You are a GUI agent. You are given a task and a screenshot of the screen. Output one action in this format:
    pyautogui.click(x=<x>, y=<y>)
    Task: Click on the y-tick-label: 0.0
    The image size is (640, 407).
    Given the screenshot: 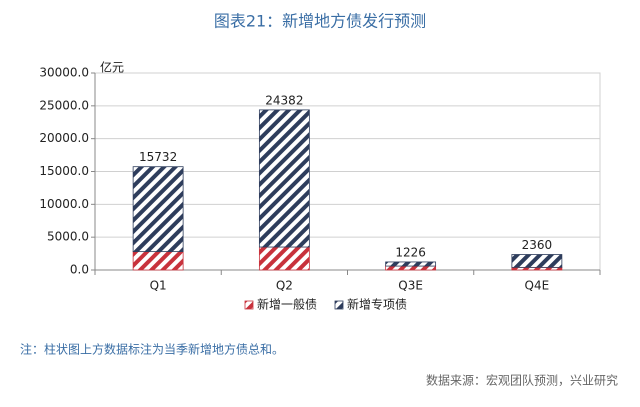 What is the action you would take?
    pyautogui.click(x=79, y=270)
    